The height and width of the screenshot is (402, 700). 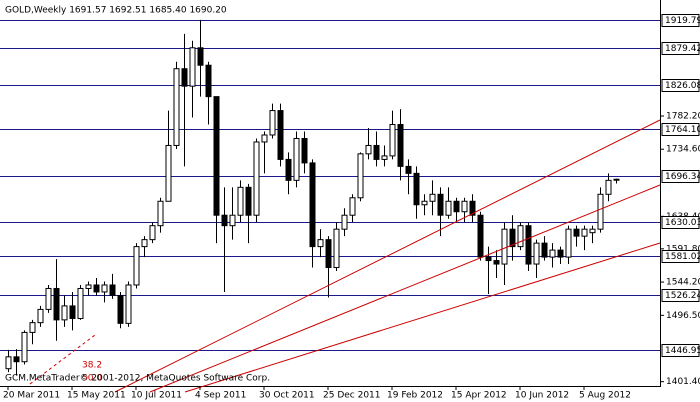 What do you see at coordinates (156, 396) in the screenshot?
I see `x-tick-label: 10 Jul 2011` at bounding box center [156, 396].